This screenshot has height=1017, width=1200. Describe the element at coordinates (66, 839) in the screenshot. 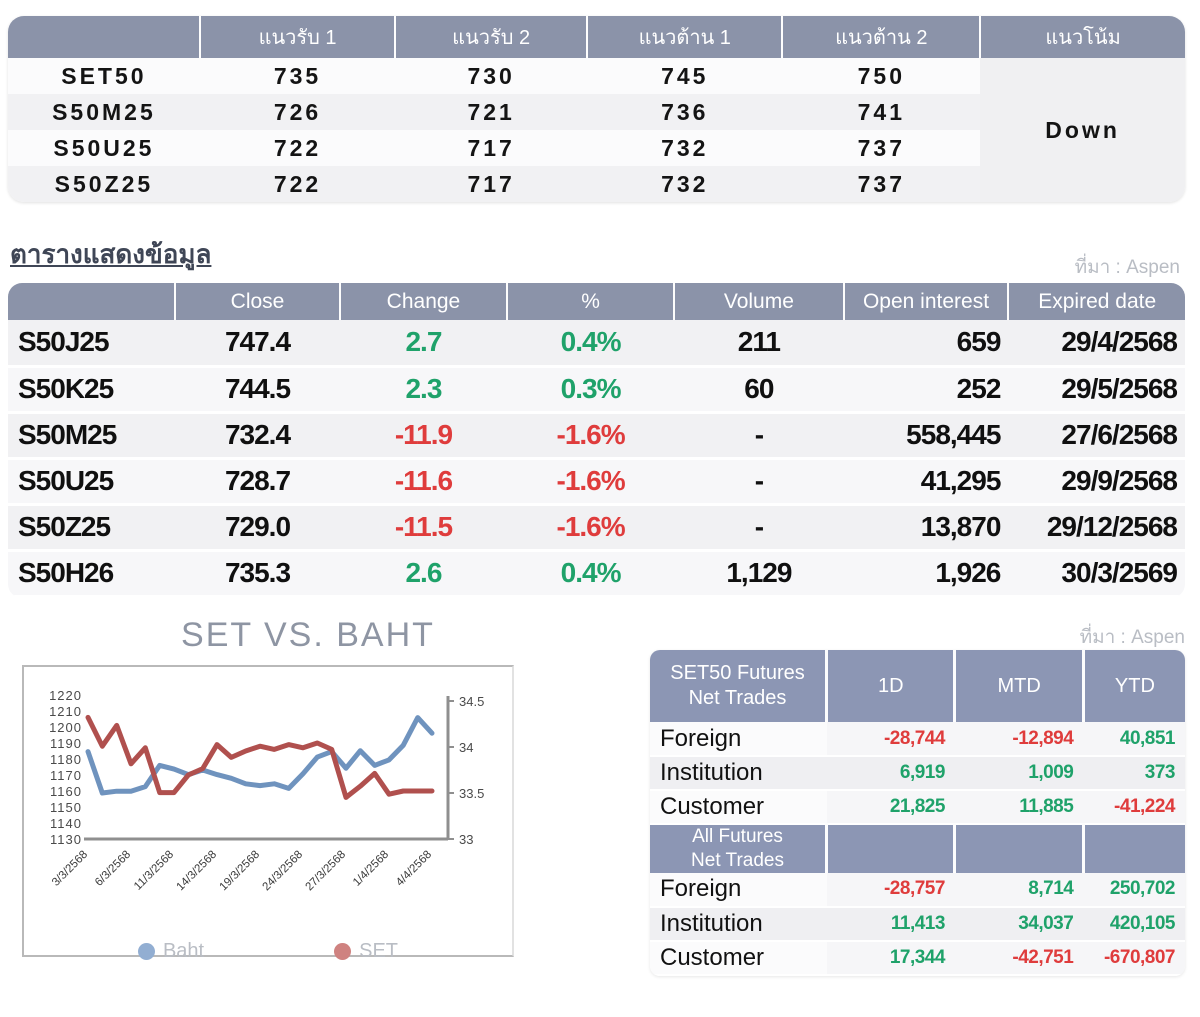

I see `svg-text: 1130` at that location.